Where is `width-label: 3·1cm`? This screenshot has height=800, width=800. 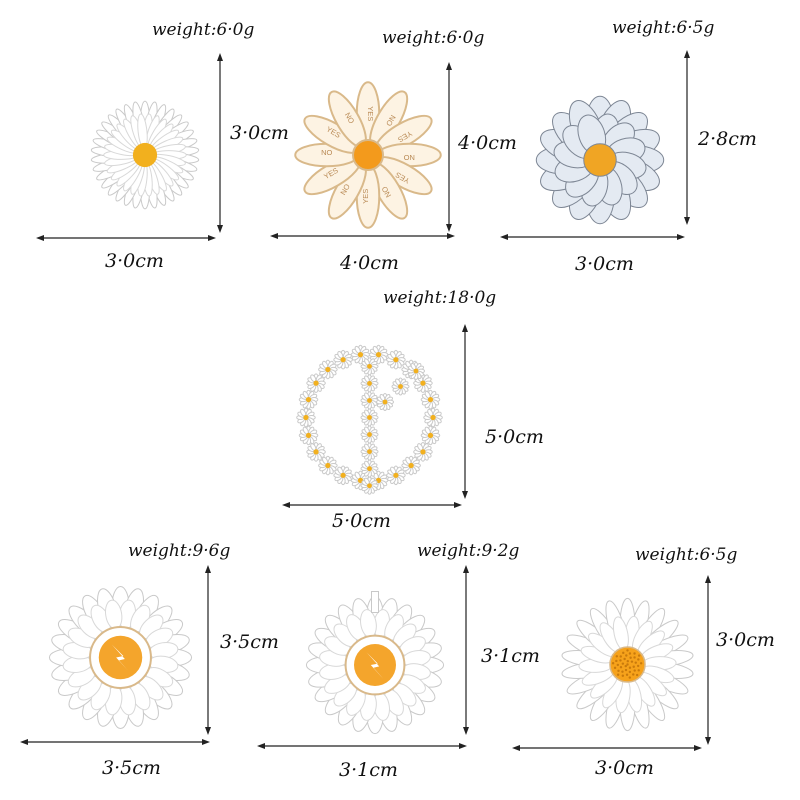 width-label: 3·1cm is located at coordinates (368, 770).